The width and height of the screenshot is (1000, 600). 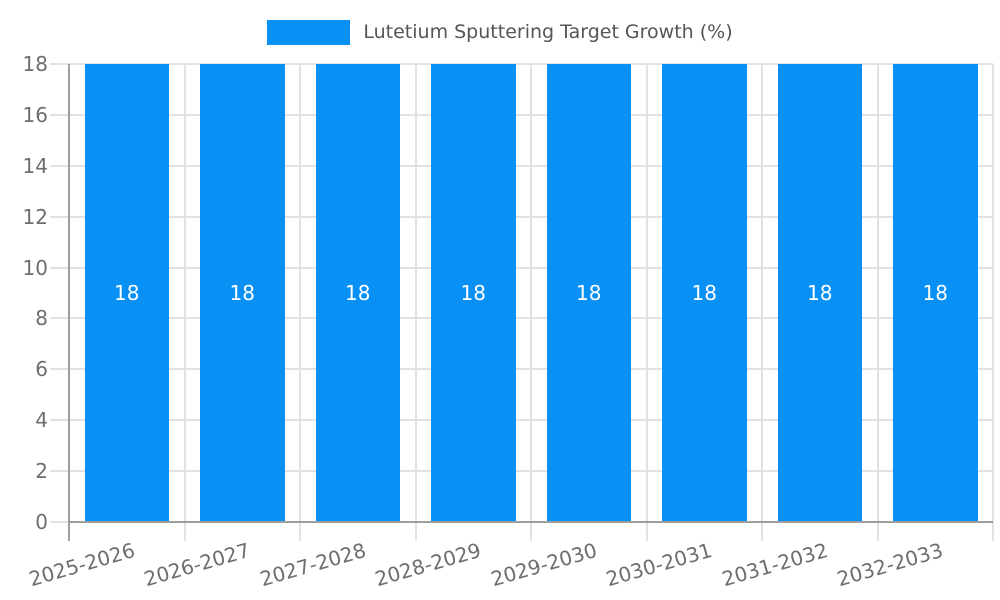 What do you see at coordinates (309, 32) in the screenshot?
I see `legend-swatch` at bounding box center [309, 32].